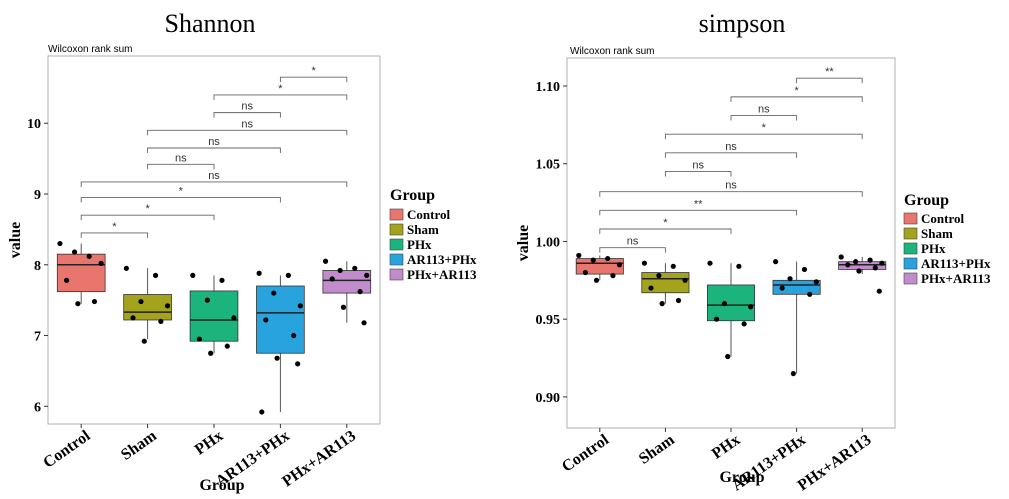 The height and width of the screenshot is (499, 1009). What do you see at coordinates (419, 244) in the screenshot?
I see `legend-item-label: PHx` at bounding box center [419, 244].